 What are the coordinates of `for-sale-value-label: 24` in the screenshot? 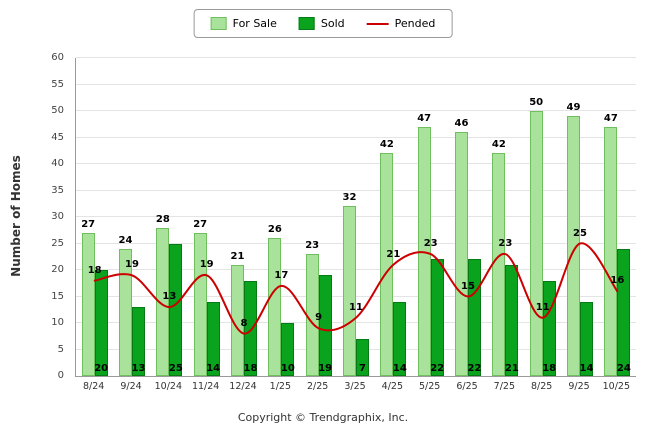 It's located at (125, 240).